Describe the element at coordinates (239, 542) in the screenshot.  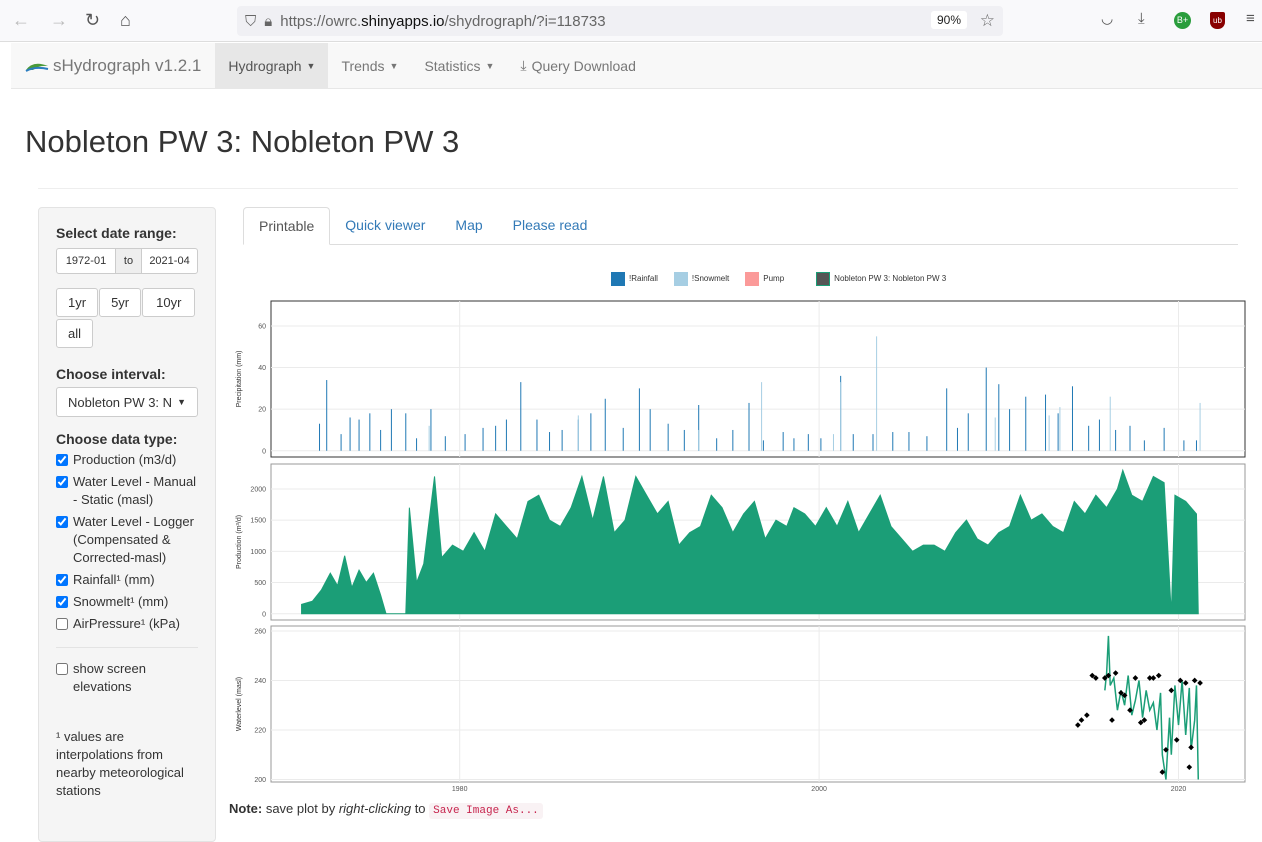
I see `y-axis-label: Production (m³/d)` at that location.